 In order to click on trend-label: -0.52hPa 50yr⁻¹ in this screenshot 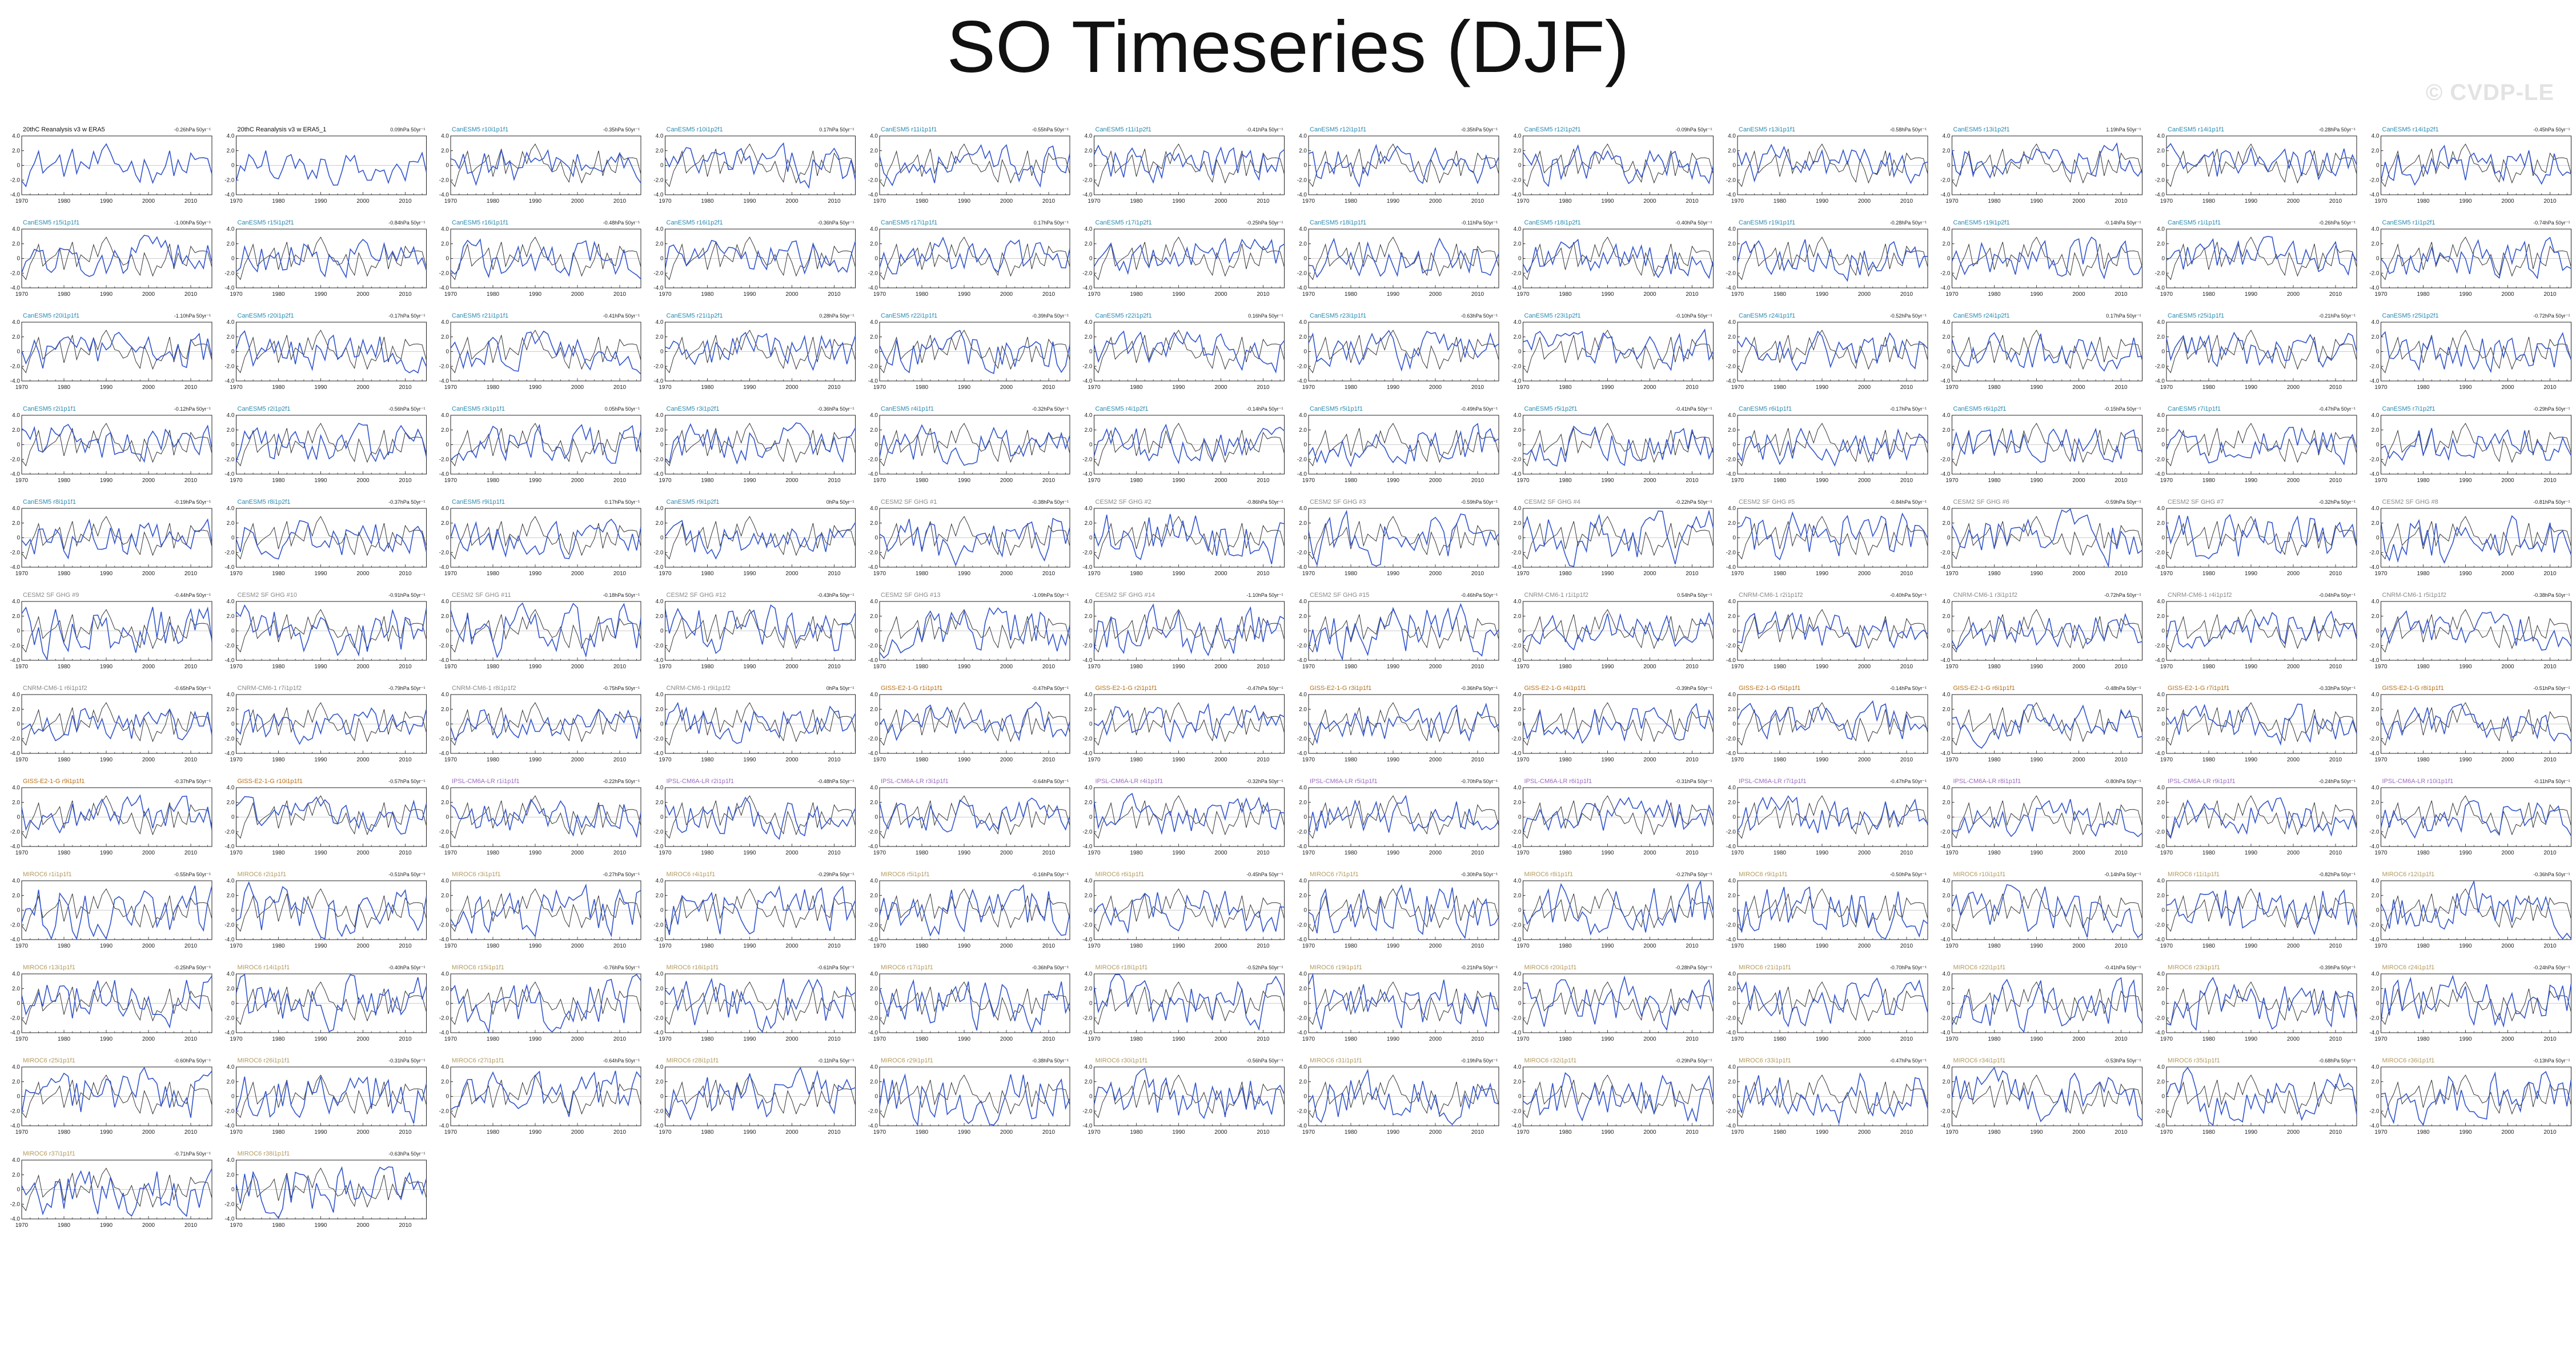, I will do `click(1908, 316)`.